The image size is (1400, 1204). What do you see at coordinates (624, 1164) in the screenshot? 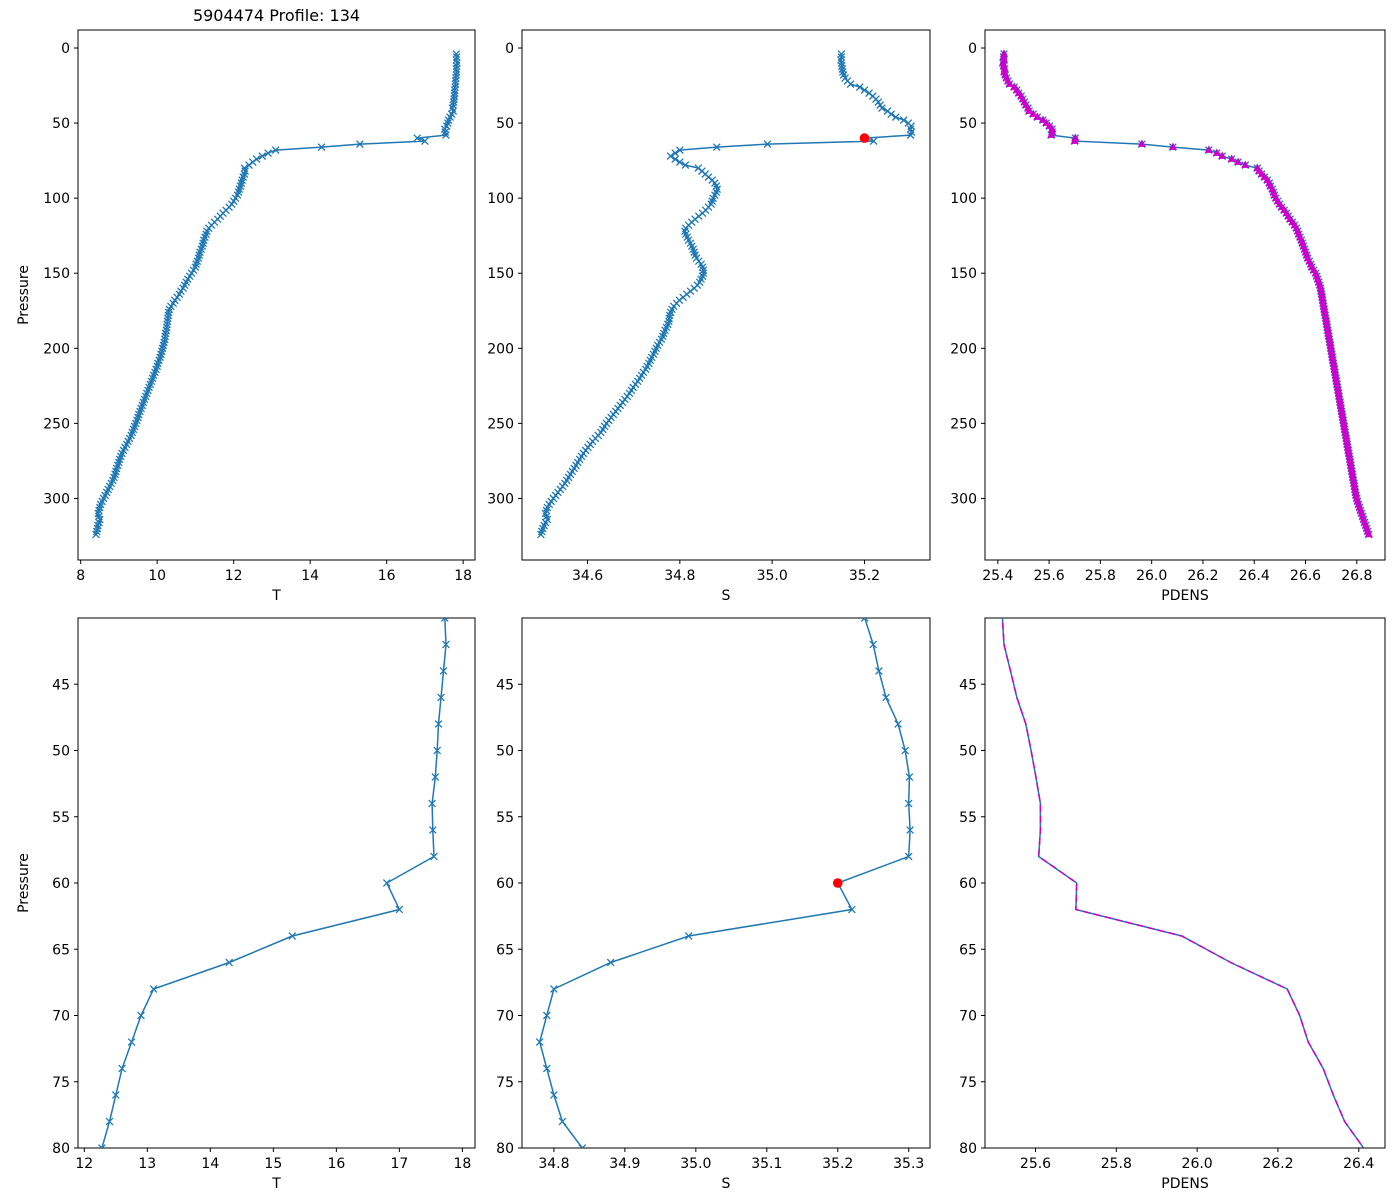
I see `x-tick-label: 34.9` at bounding box center [624, 1164].